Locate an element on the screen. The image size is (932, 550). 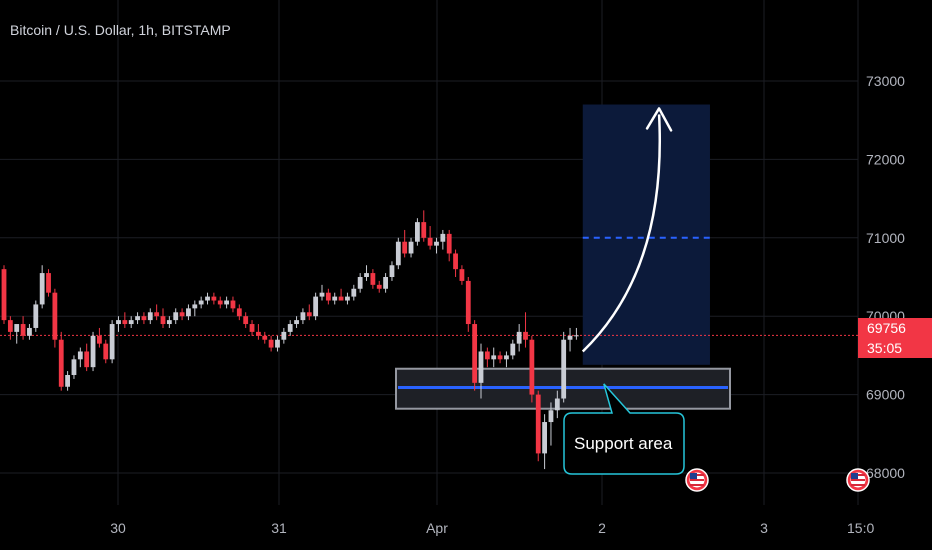
x-tick-label: 2 is located at coordinates (602, 528).